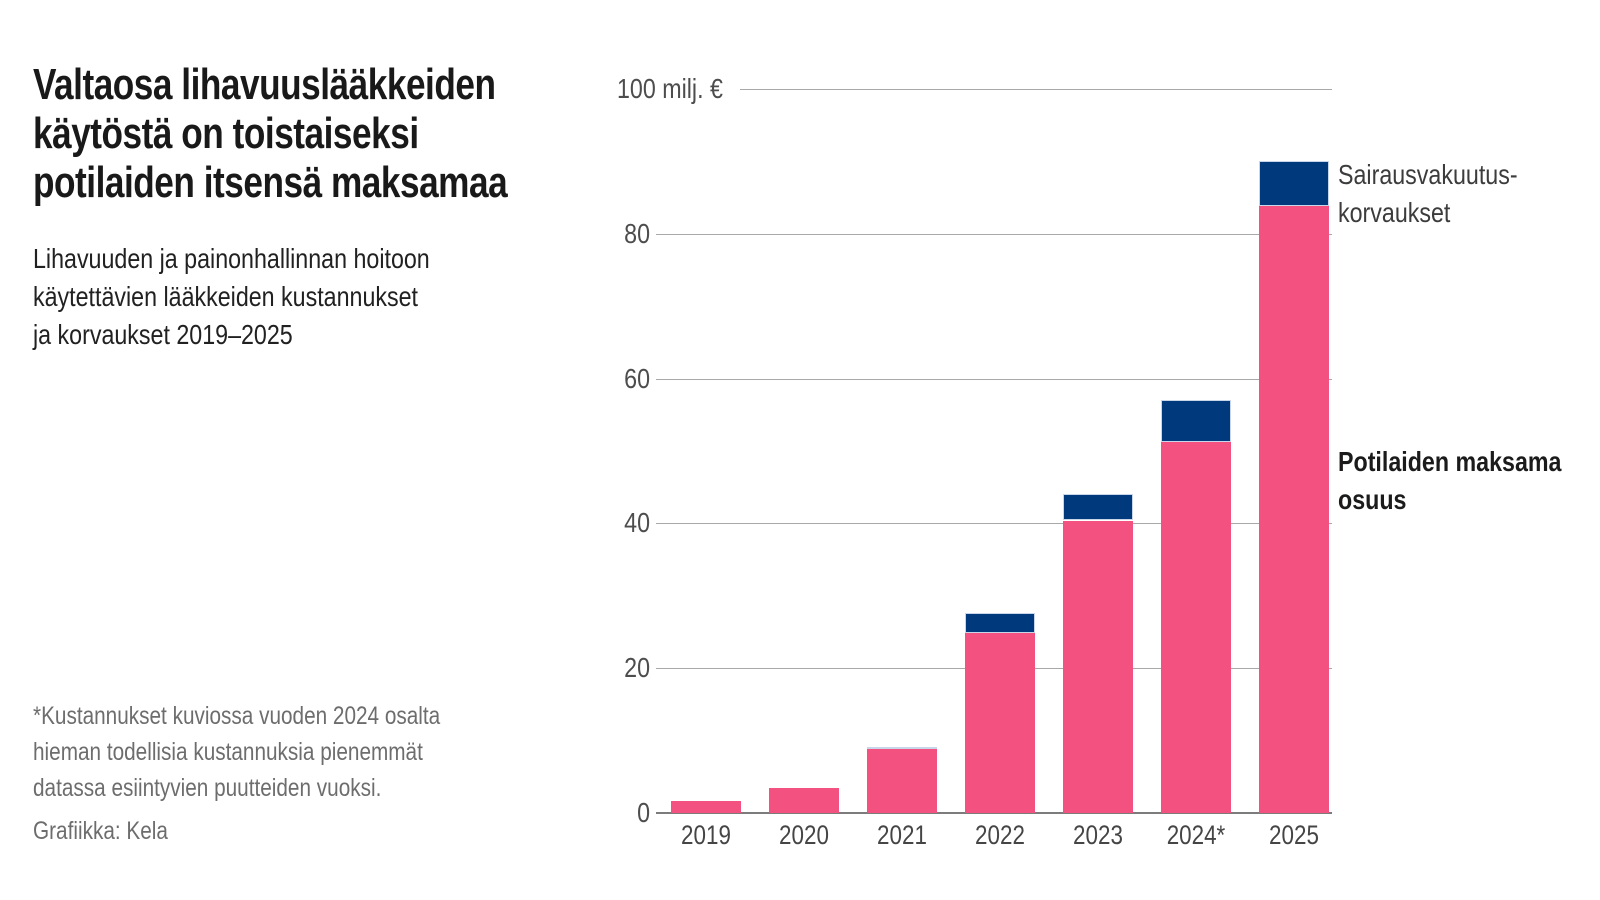 Image resolution: width=1600 pixels, height=900 pixels. Describe the element at coordinates (1294, 835) in the screenshot. I see `x-tick-label-2025: 2025` at that location.